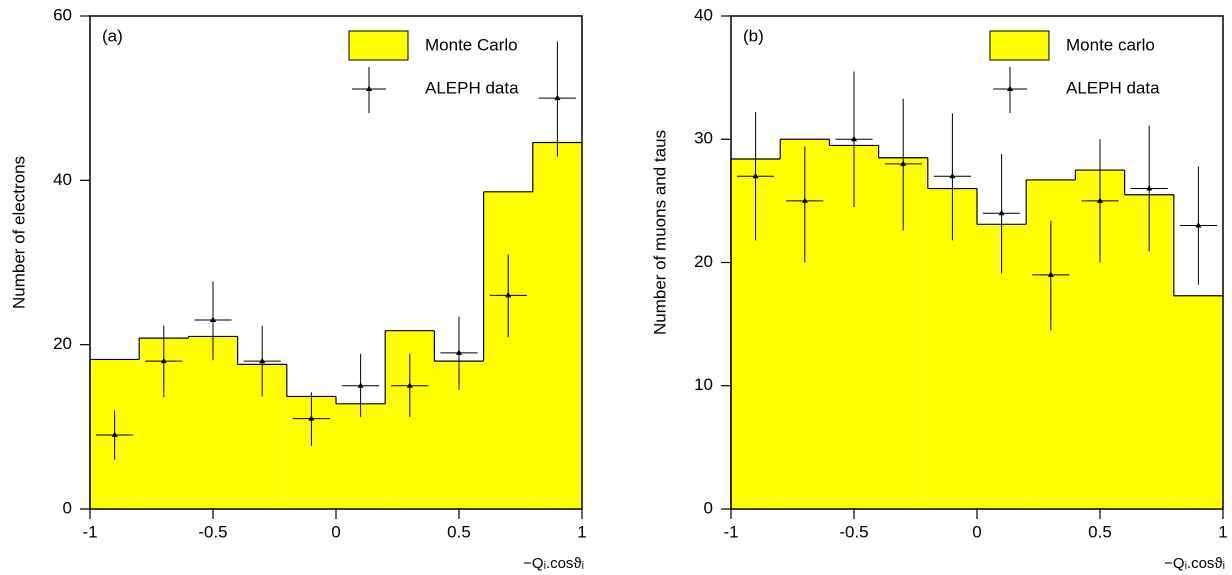 This screenshot has height=575, width=1232. What do you see at coordinates (112, 35) in the screenshot?
I see `panel-label: (a)` at bounding box center [112, 35].